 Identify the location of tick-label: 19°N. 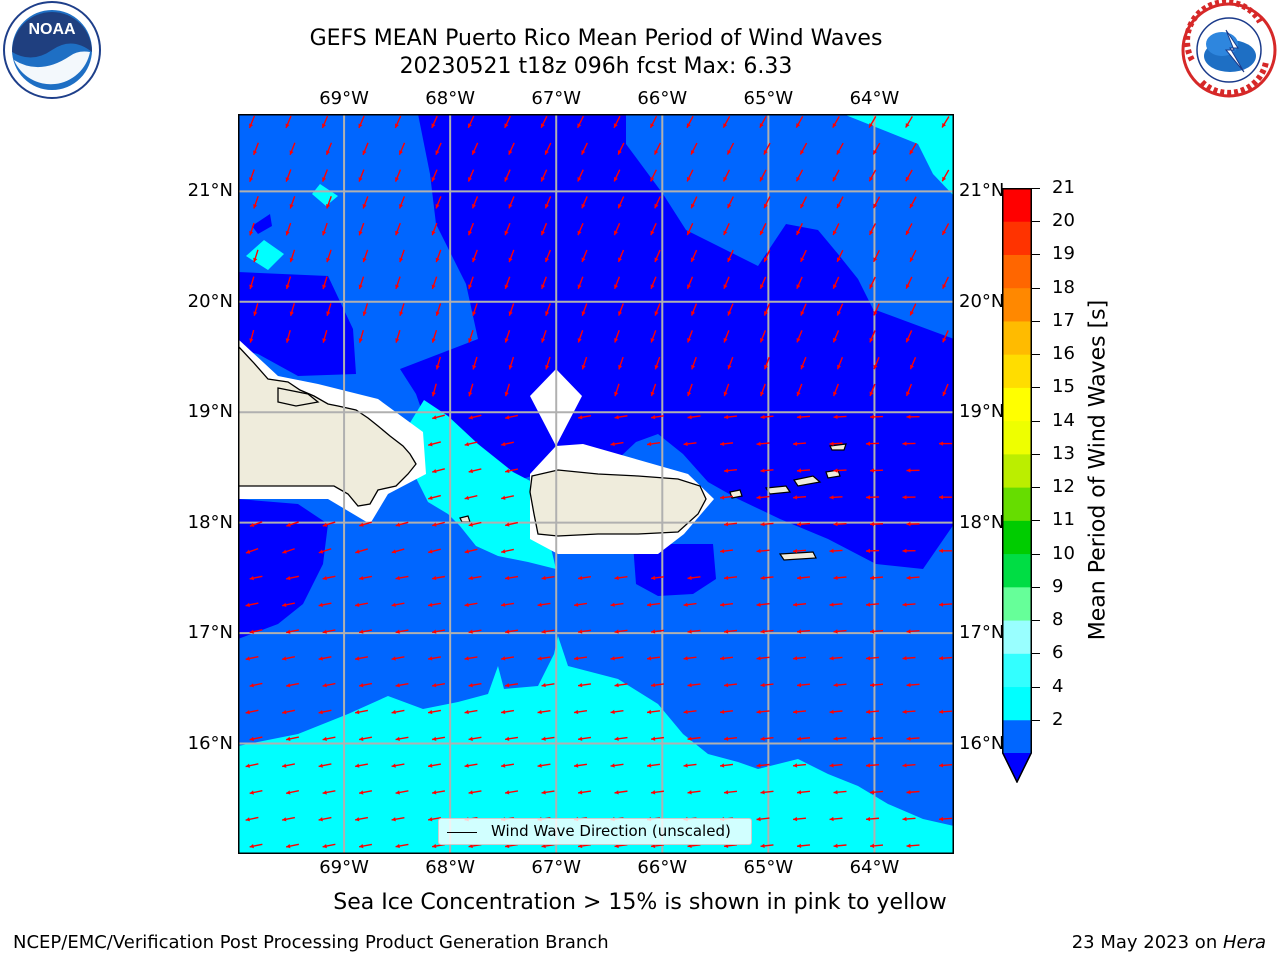
(982, 412).